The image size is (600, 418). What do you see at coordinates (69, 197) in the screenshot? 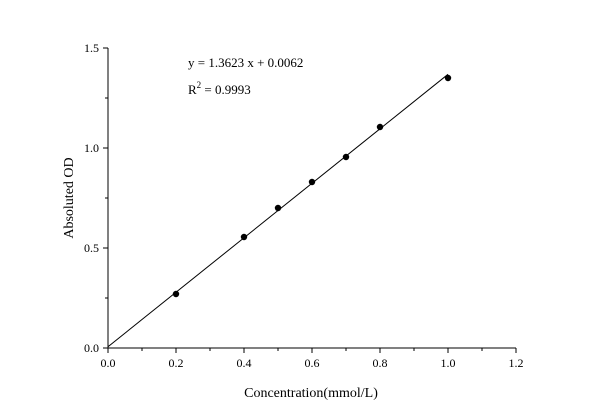
I see `y-axis-label: Absoluted OD` at bounding box center [69, 197].